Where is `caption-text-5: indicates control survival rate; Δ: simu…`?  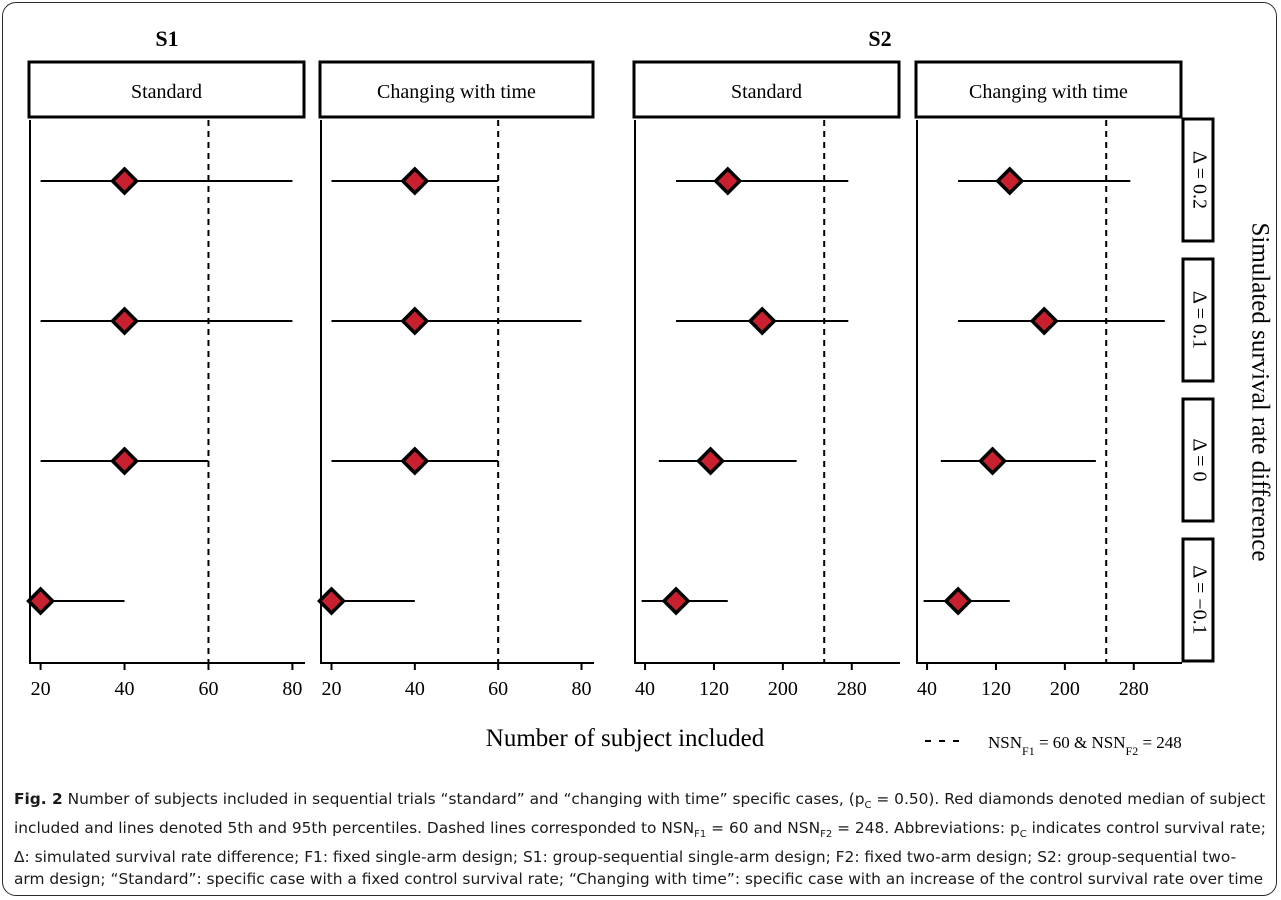
caption-text-5: indicates control survival rate; Δ: simu… is located at coordinates (640, 854).